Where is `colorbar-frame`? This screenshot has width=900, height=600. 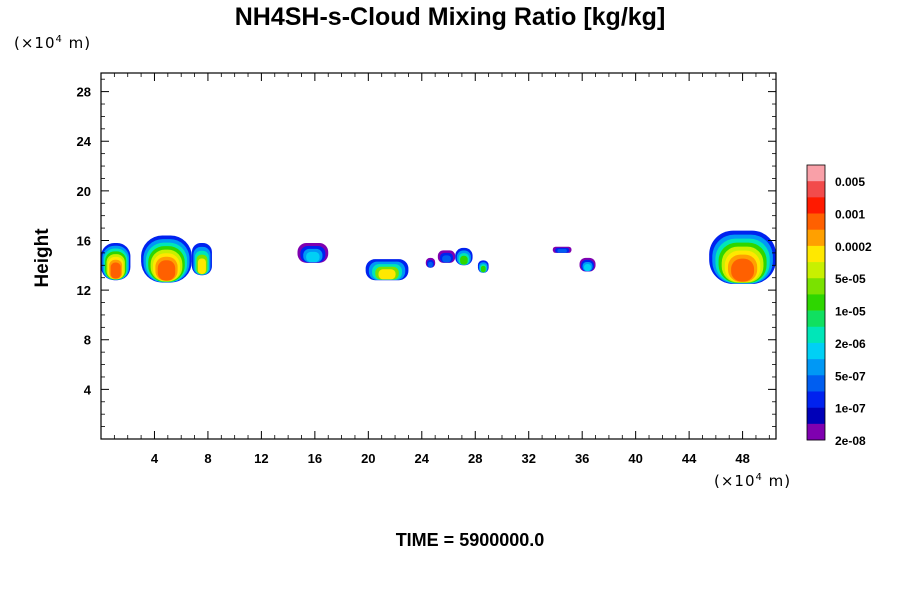
colorbar-frame is located at coordinates (816, 302).